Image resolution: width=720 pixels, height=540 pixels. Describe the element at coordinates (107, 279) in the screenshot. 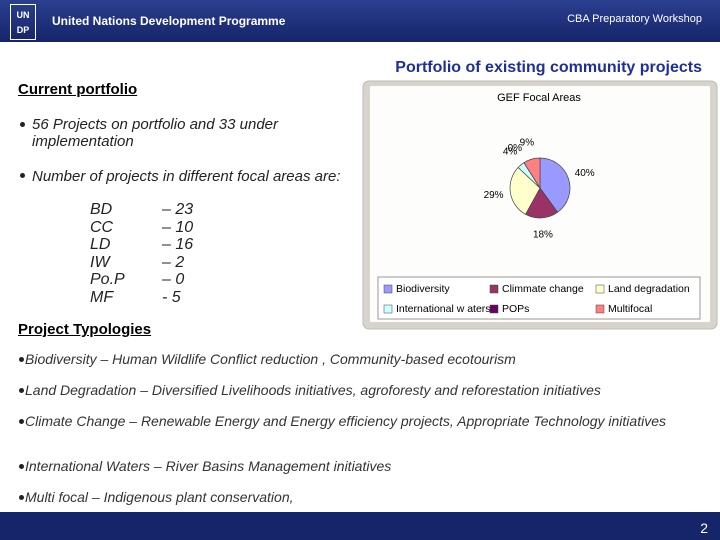

I see `focal-area-code: Po.P` at that location.